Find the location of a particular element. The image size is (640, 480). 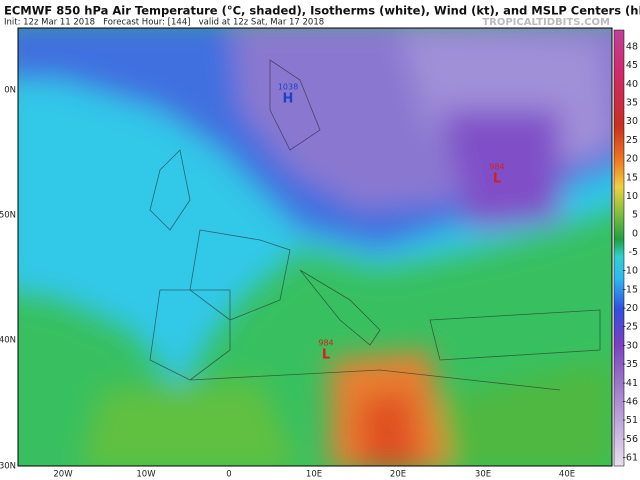

pressure-value: 1038 is located at coordinates (288, 87).